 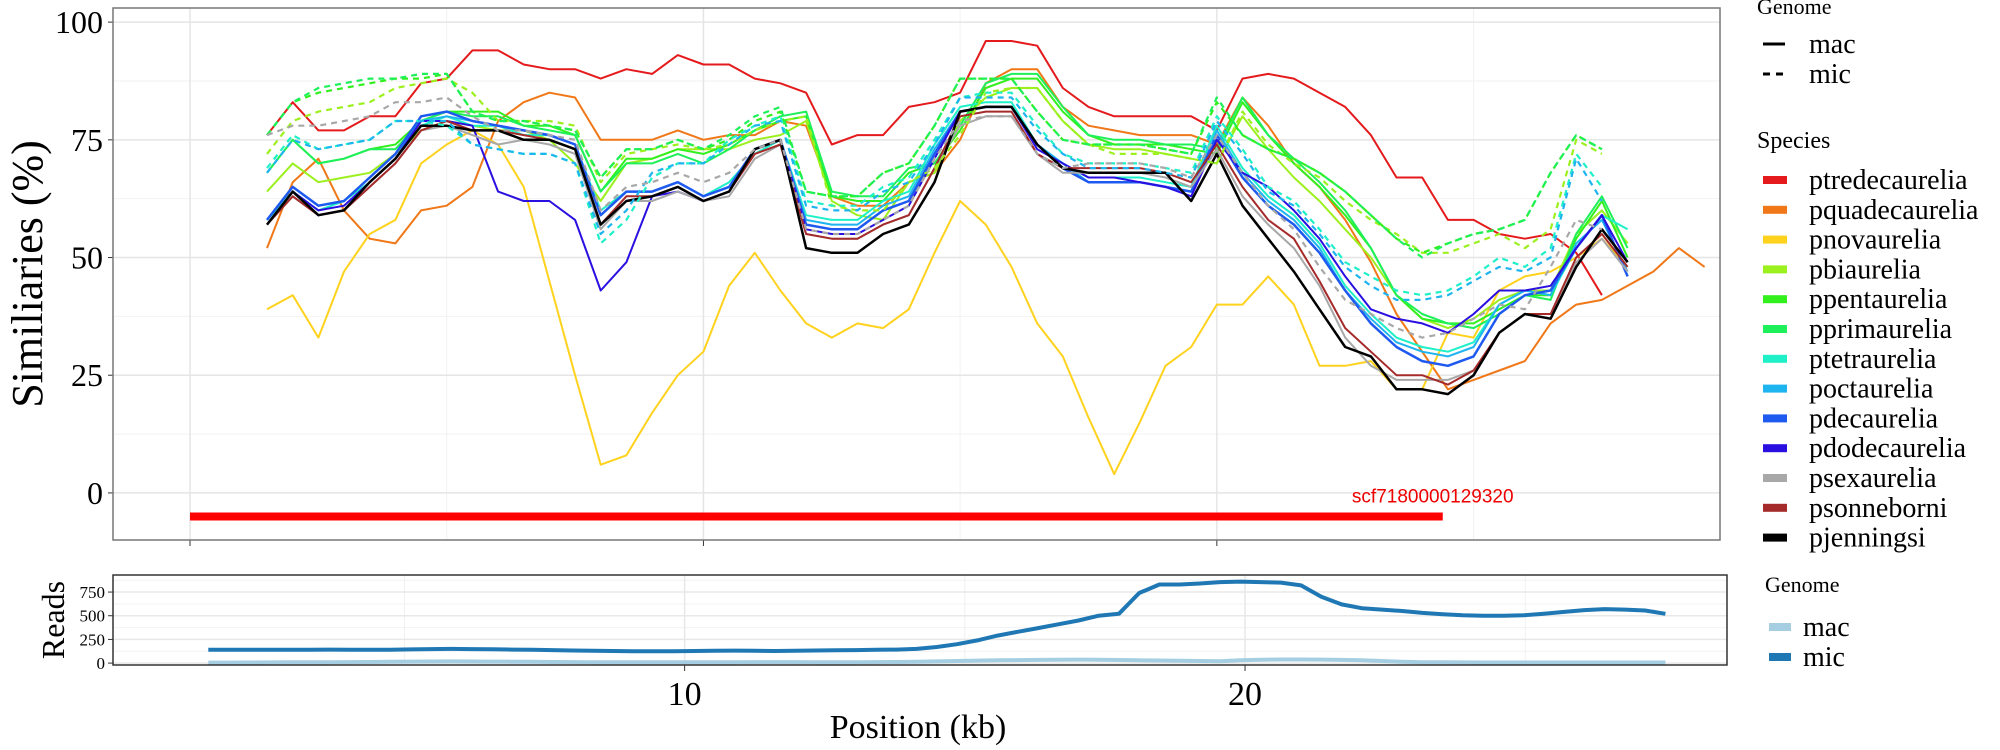 What do you see at coordinates (1775, 358) in the screenshot?
I see `legend-key-ptetraurelia` at bounding box center [1775, 358].